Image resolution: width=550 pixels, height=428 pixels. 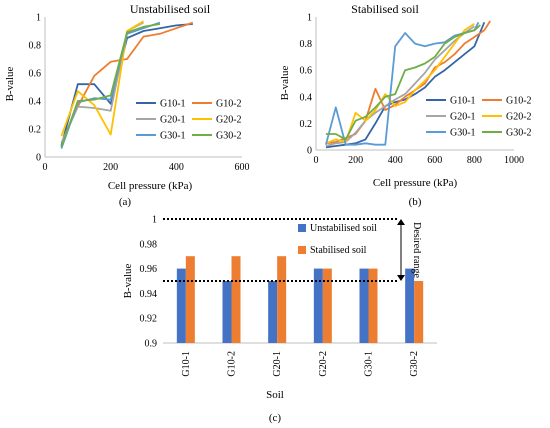 What do you see at coordinates (292, 250) in the screenshot?
I see `desired-range-annotation: Desired range` at bounding box center [292, 250].